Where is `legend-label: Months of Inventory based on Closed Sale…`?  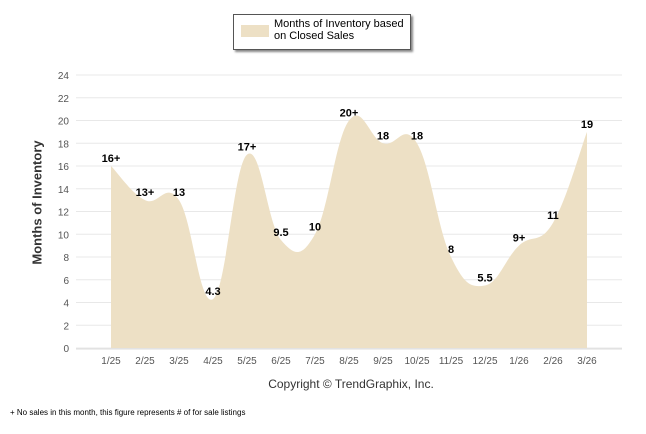
legend-label: Months of Inventory based on Closed Sale… is located at coordinates (339, 30).